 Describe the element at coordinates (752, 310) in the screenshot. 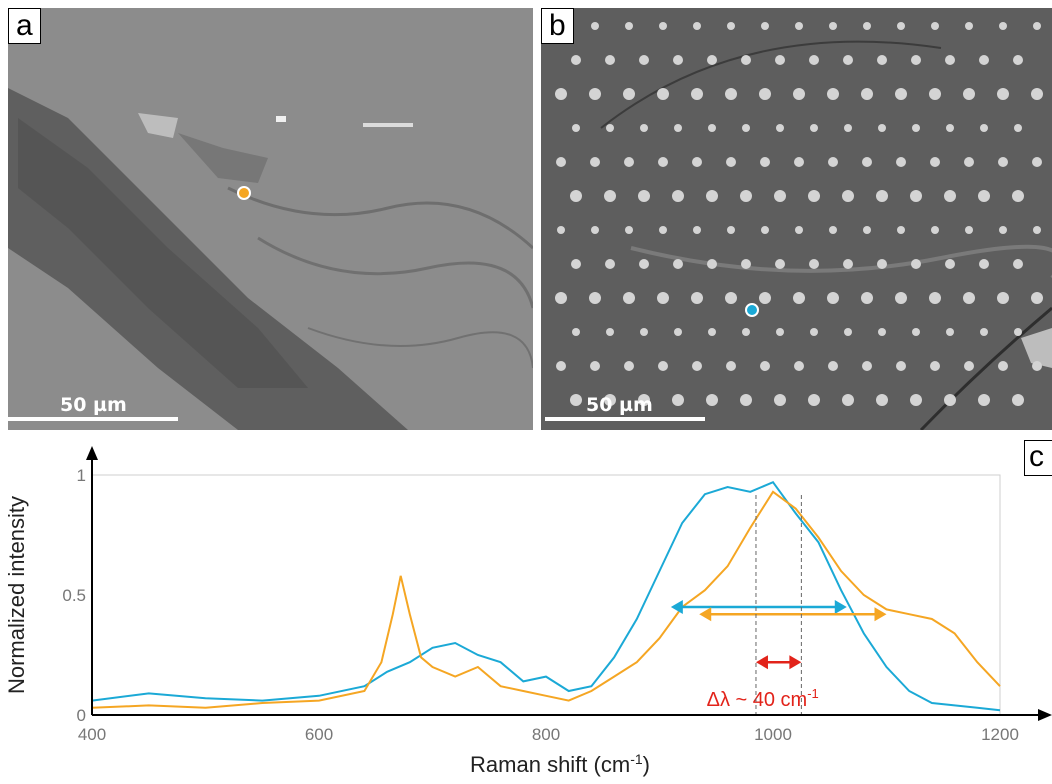

I see `marker-b` at that location.